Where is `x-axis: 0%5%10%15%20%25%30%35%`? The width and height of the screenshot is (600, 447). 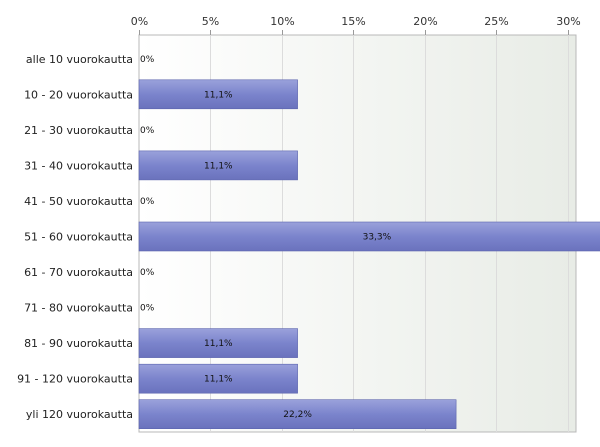
x-axis: 0%5%10%15%20%25%30%35% is located at coordinates (356, 25).